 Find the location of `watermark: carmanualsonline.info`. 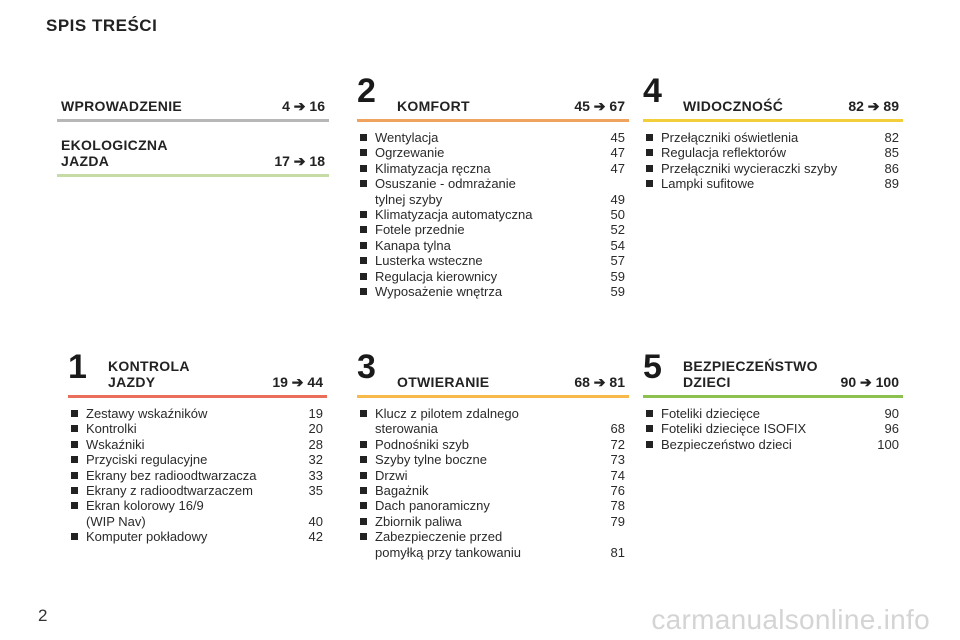

watermark: carmanualsonline.info is located at coordinates (790, 619).